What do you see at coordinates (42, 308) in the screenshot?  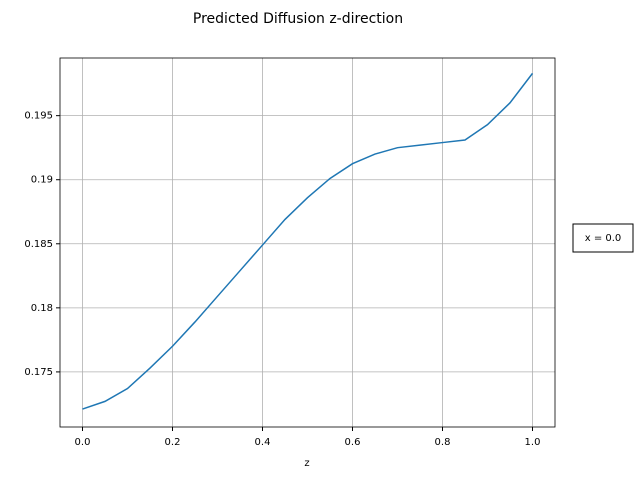 I see `y-tick-label: 0.18` at bounding box center [42, 308].